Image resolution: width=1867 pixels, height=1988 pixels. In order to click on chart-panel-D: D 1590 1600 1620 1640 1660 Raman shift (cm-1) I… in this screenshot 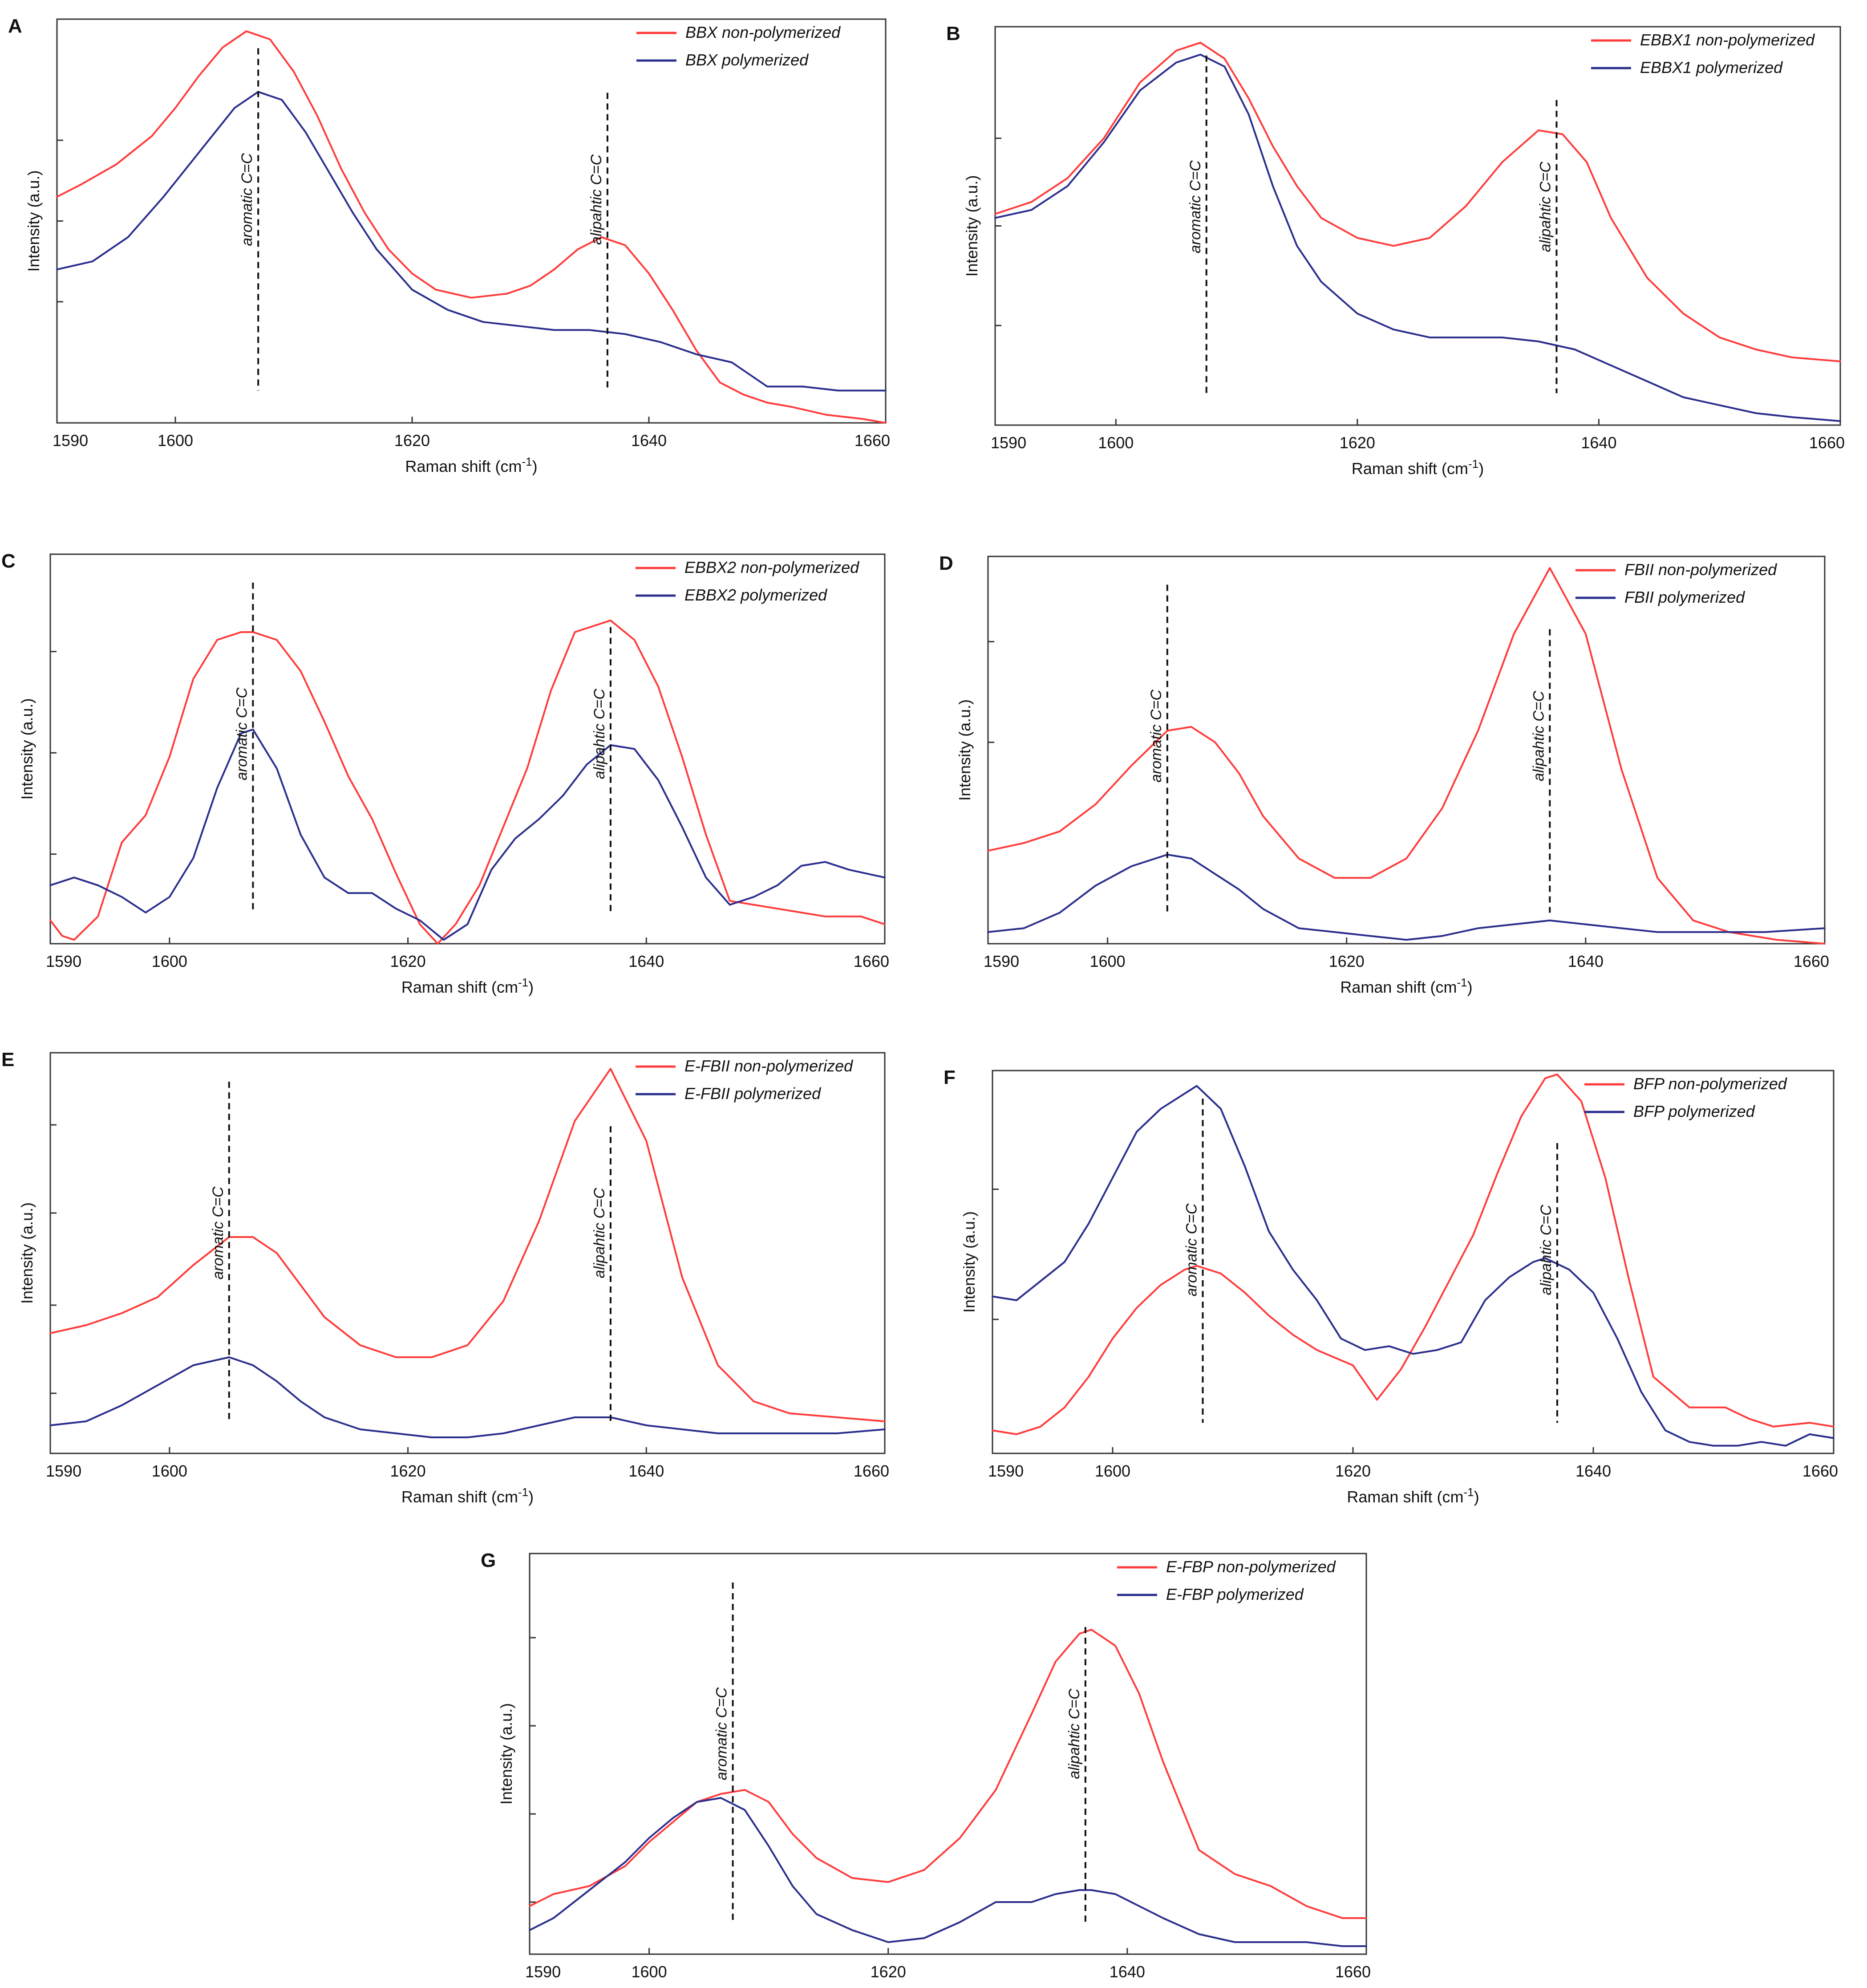, I will do `click(1384, 774)`.